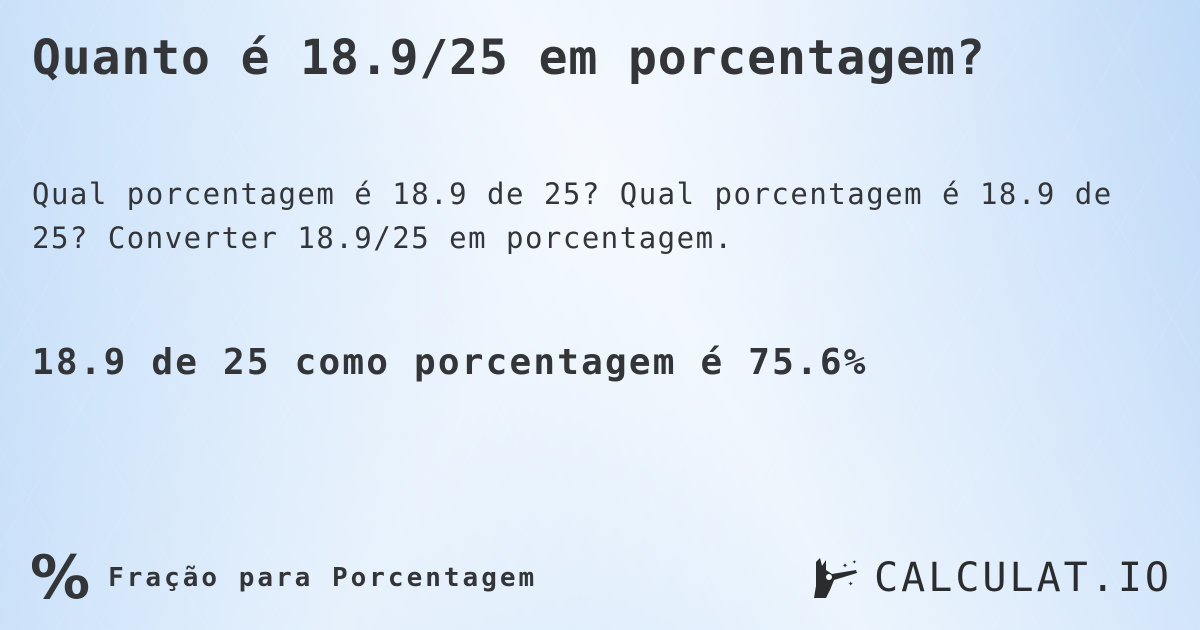 This screenshot has height=630, width=1200. I want to click on result-text: 18.9 de 25 como porcentagem é 75.6%, so click(450, 362).